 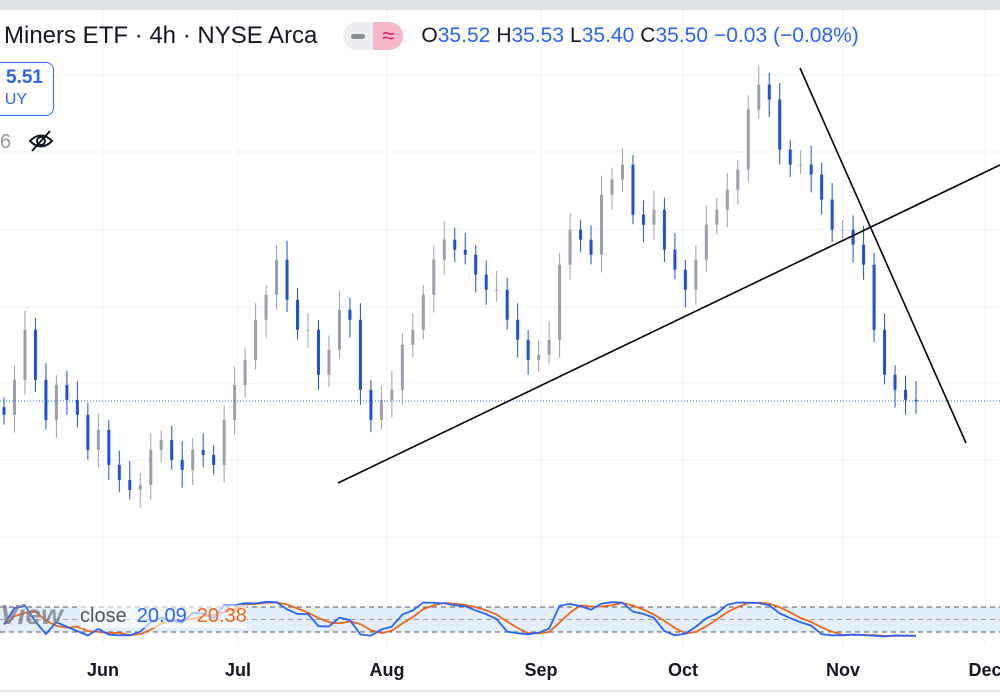 I want to click on approx-icon: ≈, so click(x=388, y=36).